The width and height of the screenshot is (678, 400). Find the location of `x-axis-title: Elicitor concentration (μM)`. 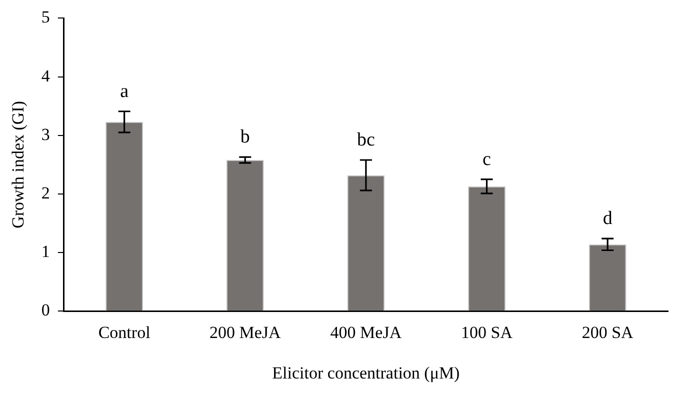

x-axis-title: Elicitor concentration (μM) is located at coordinates (366, 372).